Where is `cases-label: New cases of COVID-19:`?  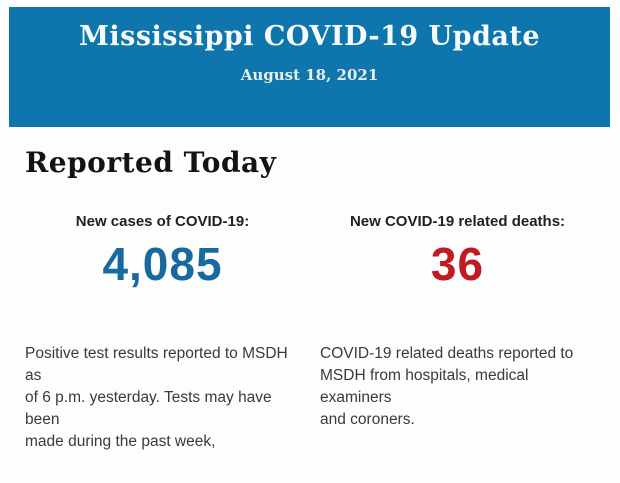
cases-label: New cases of COVID-19: is located at coordinates (162, 221).